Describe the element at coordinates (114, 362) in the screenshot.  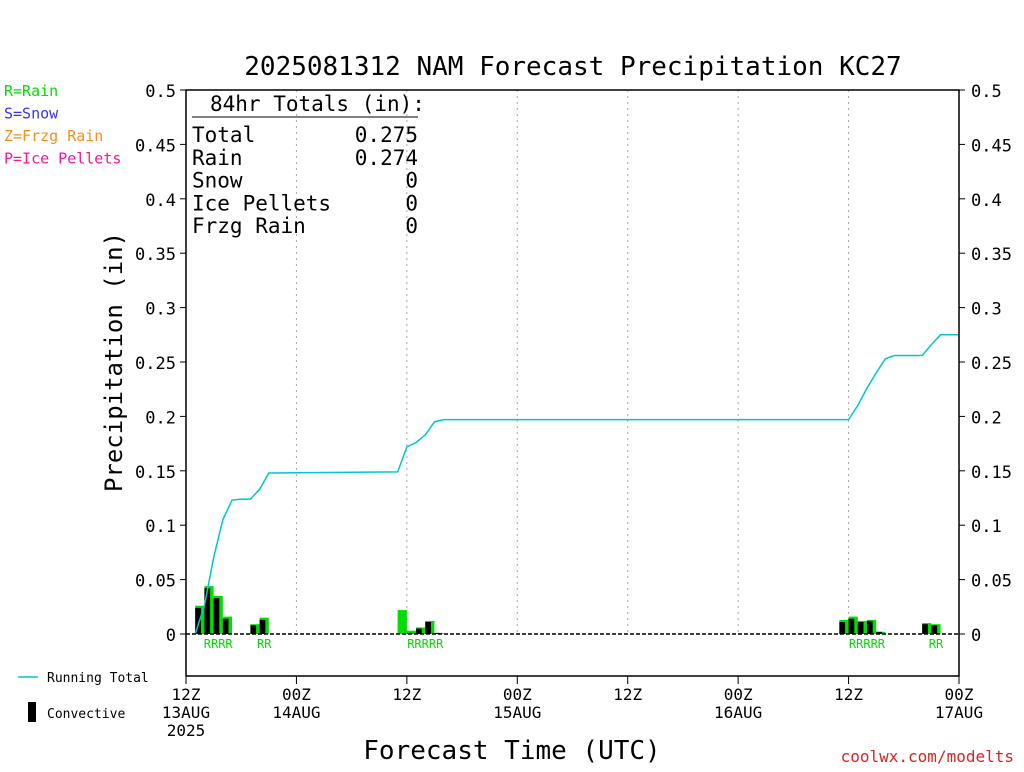
I see `y-axis-label: Precipitation (in)` at that location.